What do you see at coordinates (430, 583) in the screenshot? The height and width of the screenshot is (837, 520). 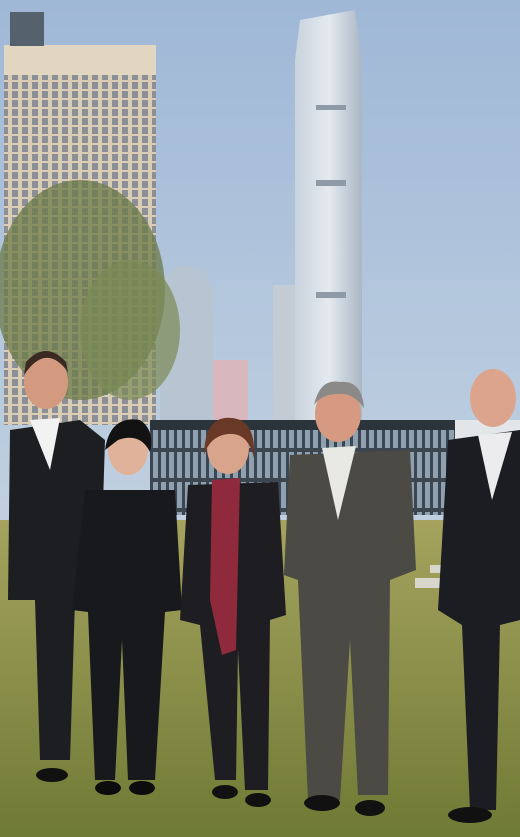 I see `paving-stone` at bounding box center [430, 583].